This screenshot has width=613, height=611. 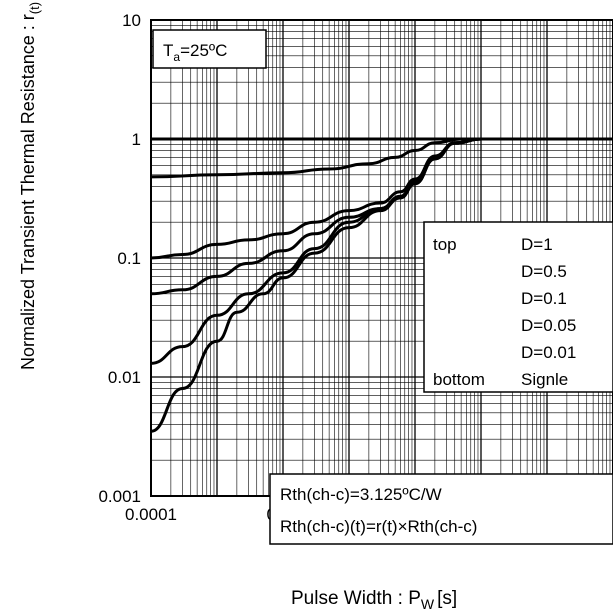 I want to click on legend-entry: D=0.01, so click(x=548, y=352).